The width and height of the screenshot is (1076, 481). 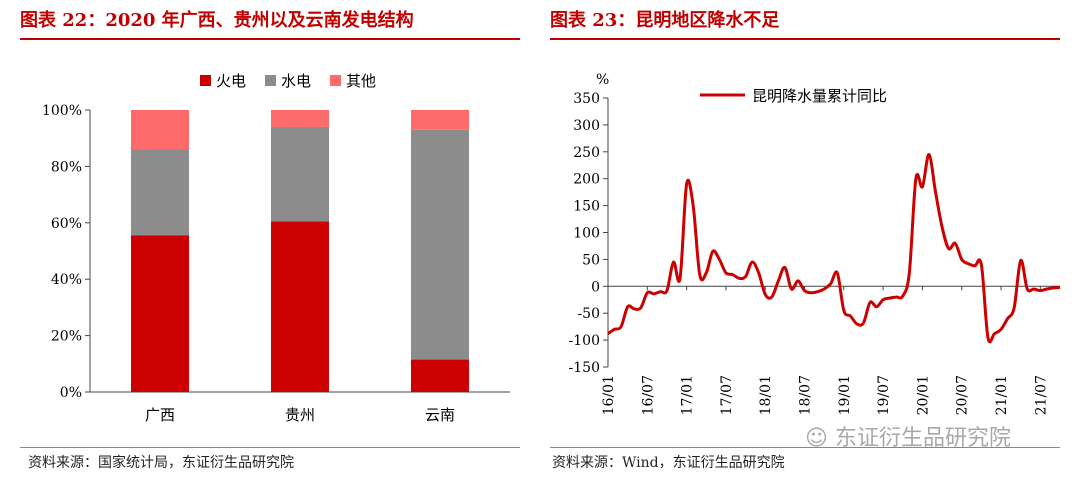 I want to click on y-tick-label: 0, so click(x=595, y=287).